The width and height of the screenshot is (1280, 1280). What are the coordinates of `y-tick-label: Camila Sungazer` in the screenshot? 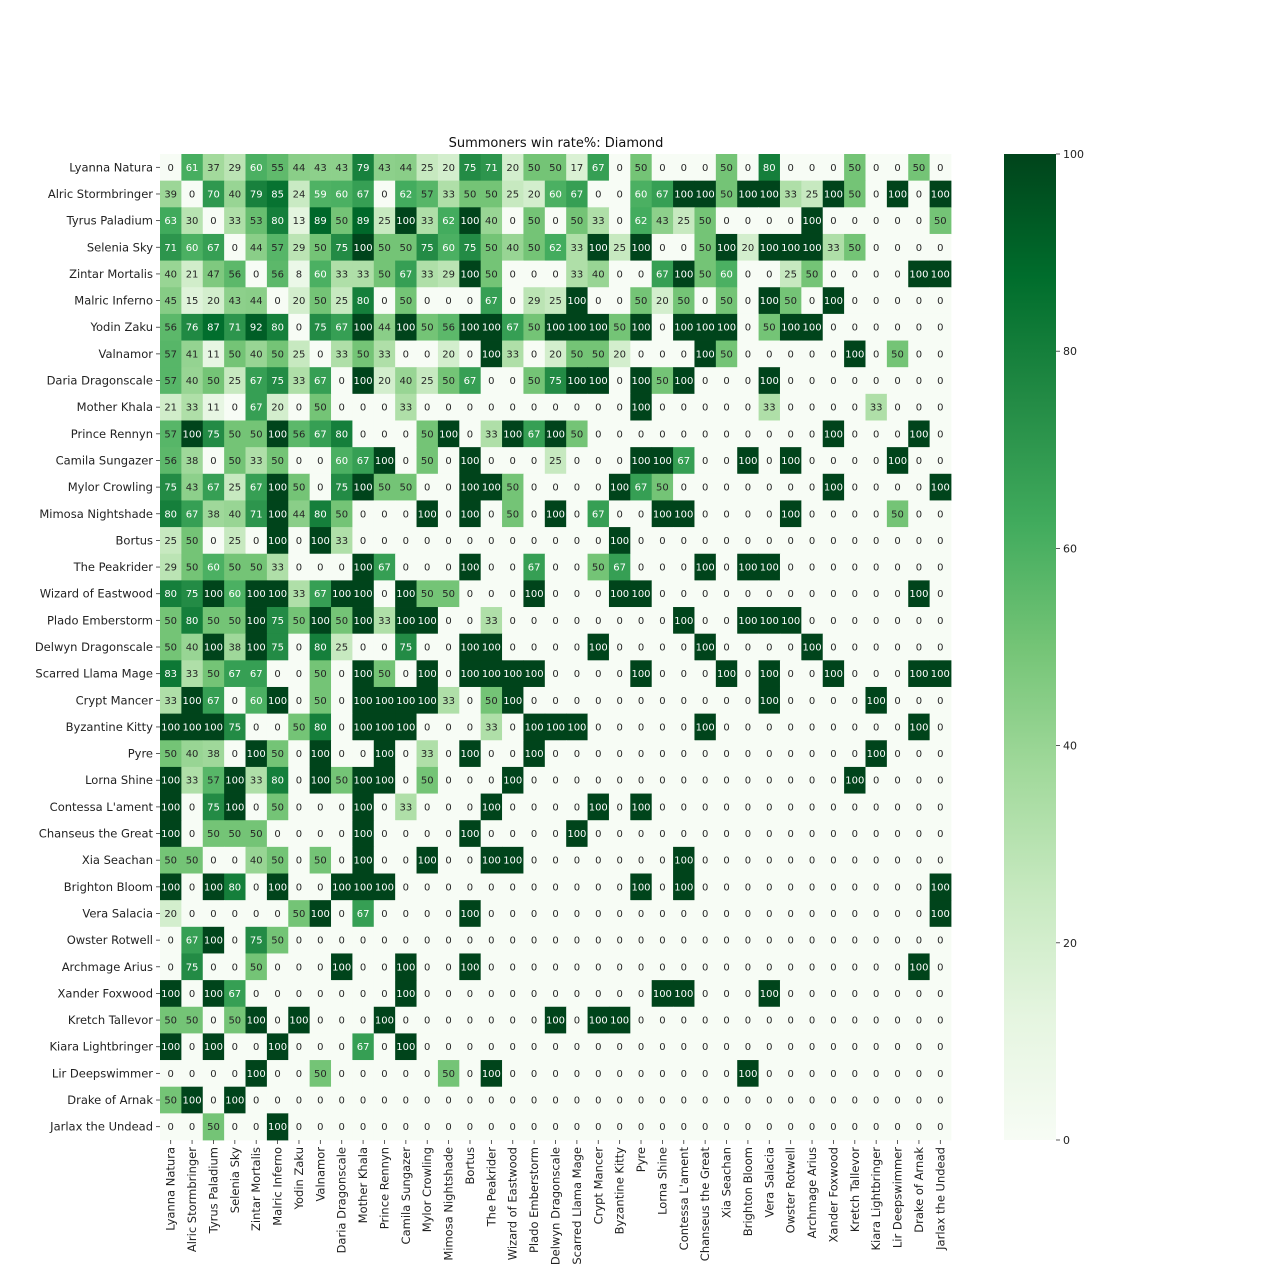 It's located at (105, 460).